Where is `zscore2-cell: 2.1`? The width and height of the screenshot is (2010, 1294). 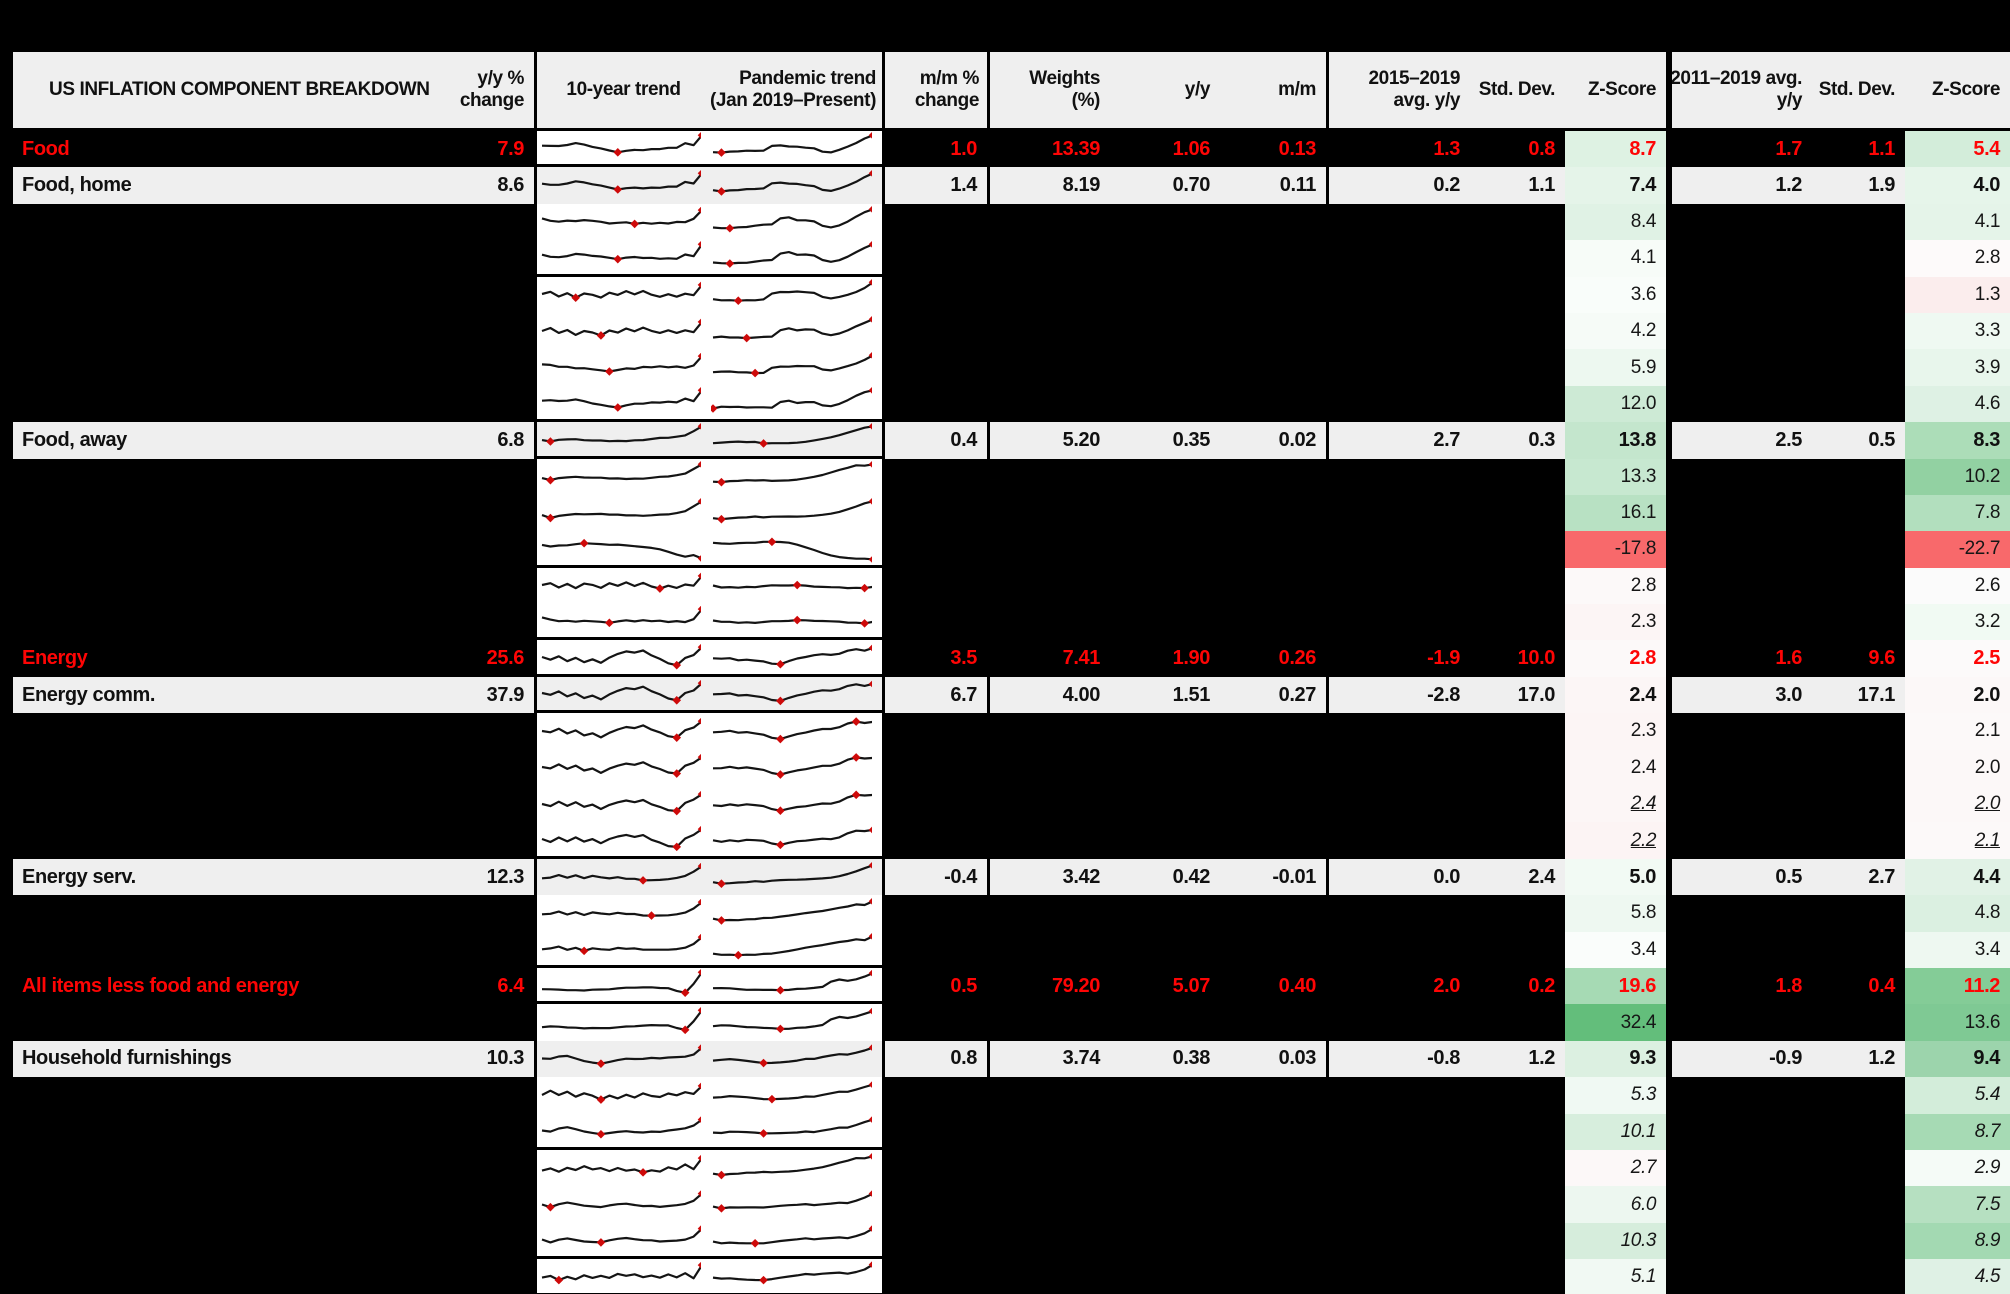
zscore2-cell: 2.1 is located at coordinates (1957, 731).